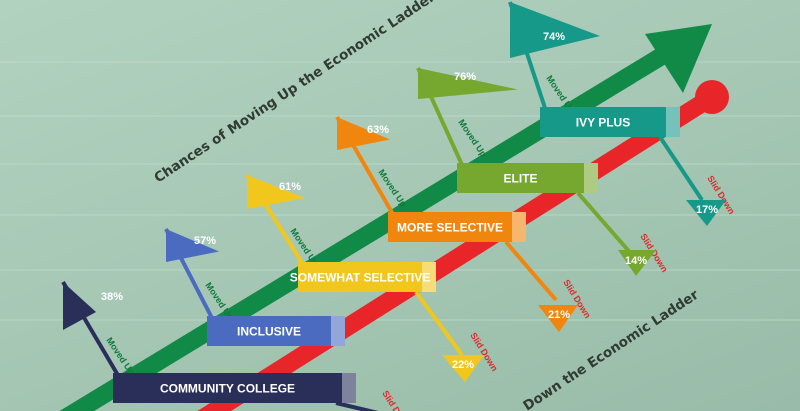 This screenshot has width=800, height=411. What do you see at coordinates (559, 315) in the screenshot?
I see `slid-down-percent: 21%` at bounding box center [559, 315].